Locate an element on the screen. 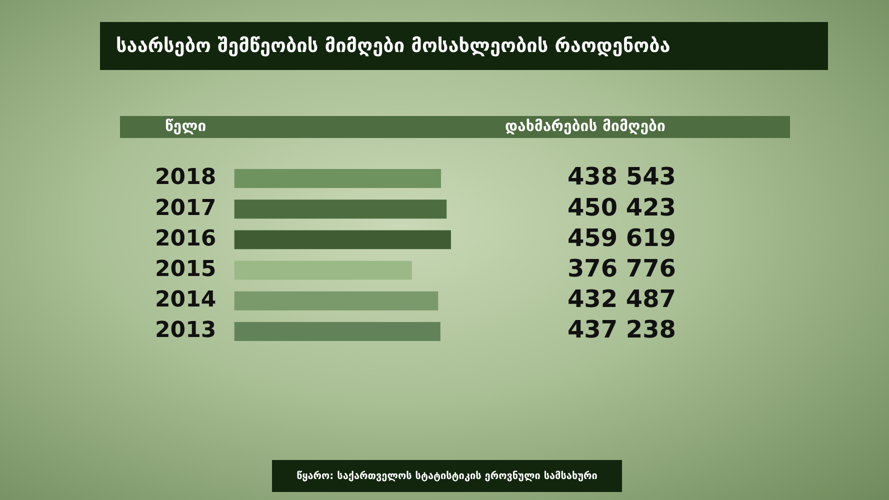  text: წყარო: საქართველოს სტატისტიკის ეროვნული სამსახური is located at coordinates (447, 476).